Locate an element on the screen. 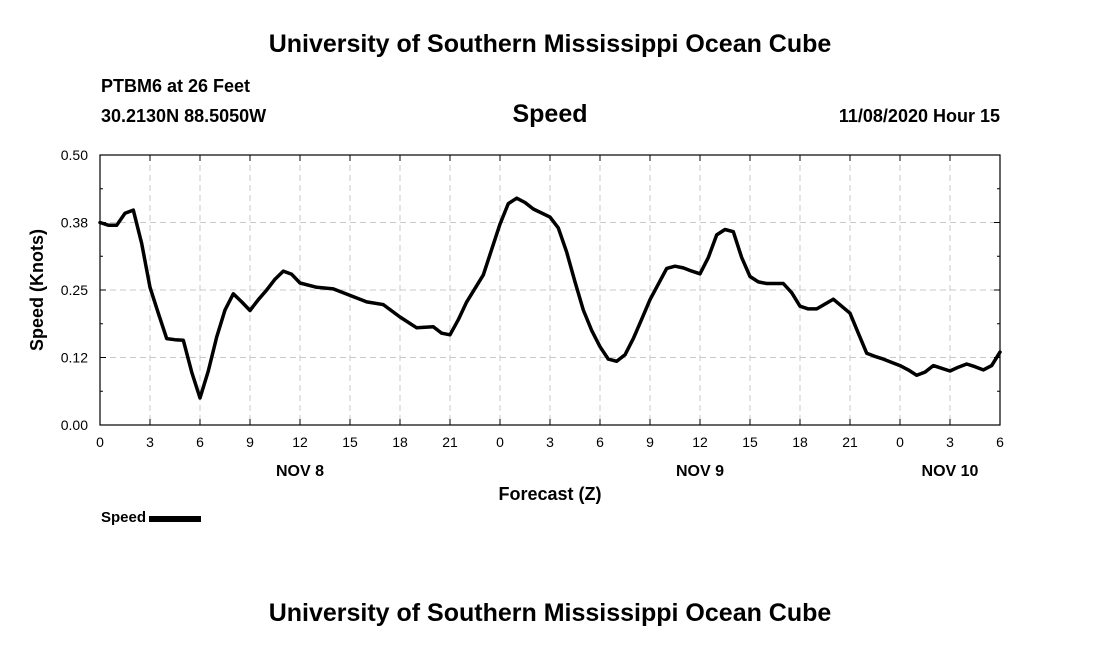 This screenshot has height=650, width=1100. y-tick-label: 0.00 is located at coordinates (74, 425).